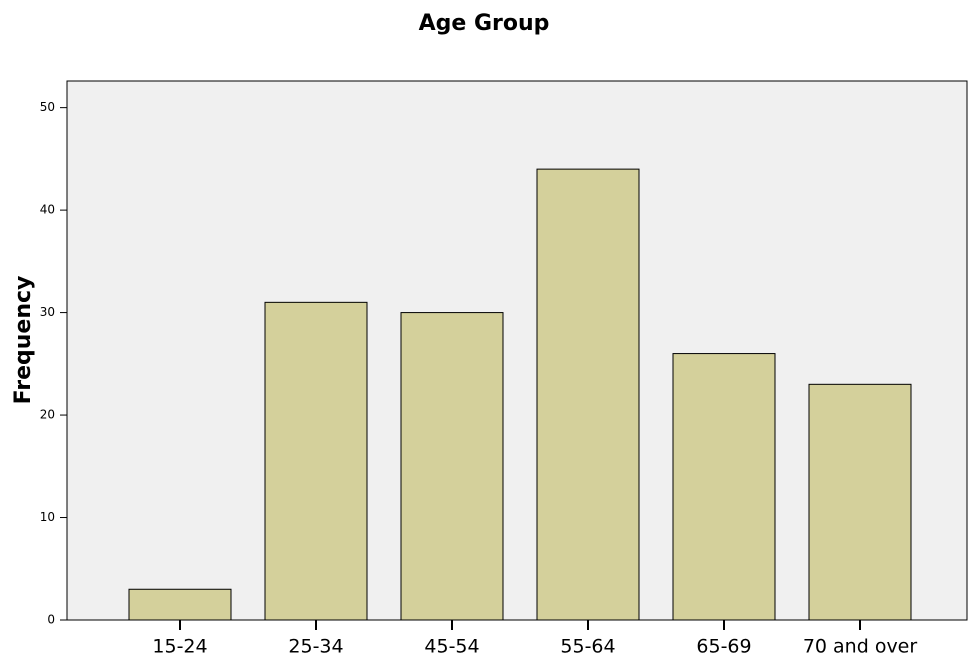  What do you see at coordinates (484, 23) in the screenshot?
I see `chart-title: Age Group` at bounding box center [484, 23].